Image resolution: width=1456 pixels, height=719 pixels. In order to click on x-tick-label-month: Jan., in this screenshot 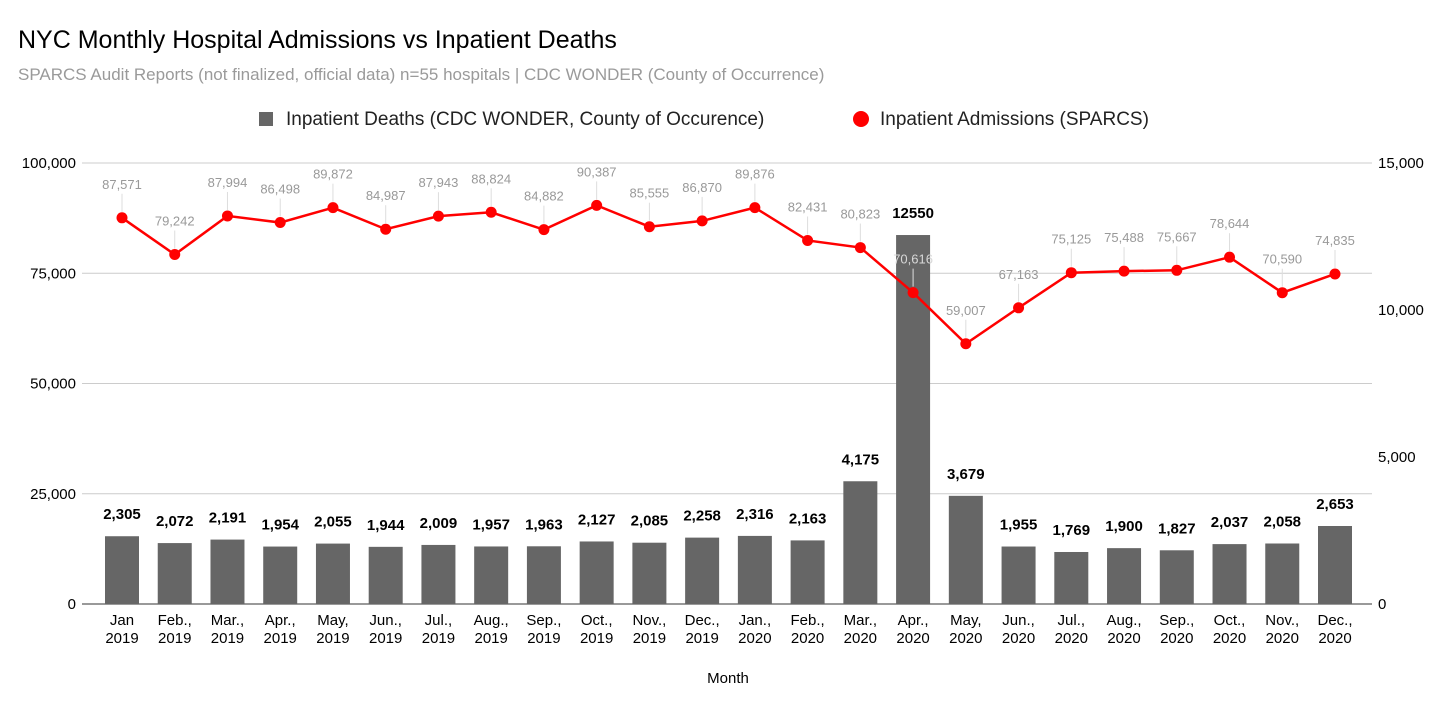, I will do `click(755, 620)`.